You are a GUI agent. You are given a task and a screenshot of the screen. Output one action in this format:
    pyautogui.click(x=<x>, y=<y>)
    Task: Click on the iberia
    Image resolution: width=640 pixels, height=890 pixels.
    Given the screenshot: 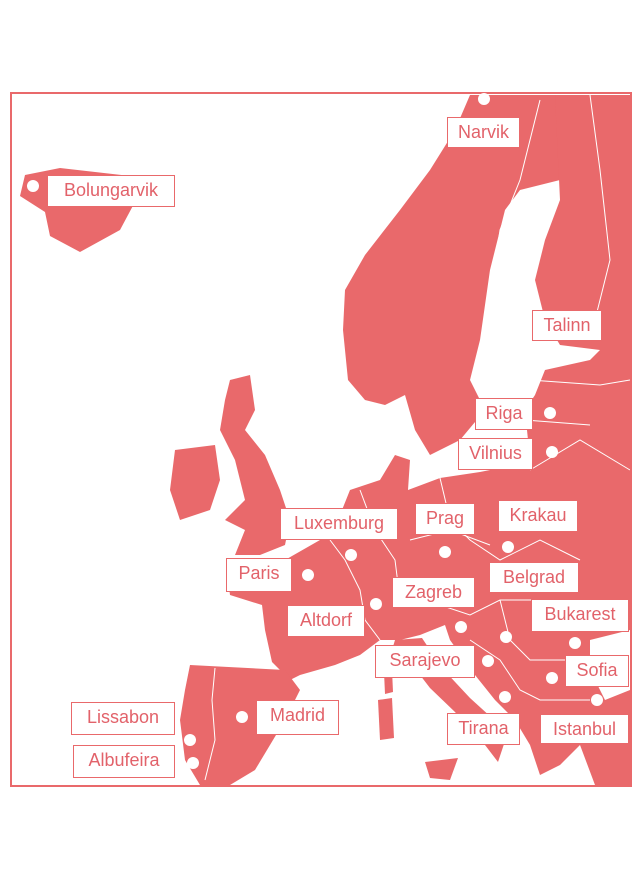 What is the action you would take?
    pyautogui.click(x=240, y=725)
    